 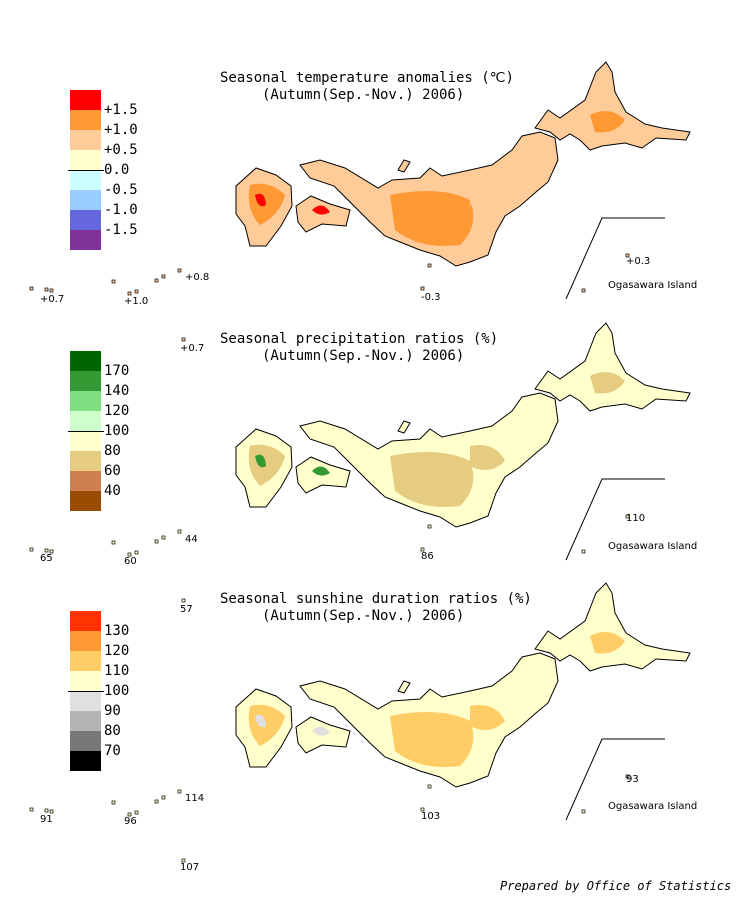 What do you see at coordinates (376, 599) in the screenshot?
I see `map-title: Seasonal sunshine duration ratios (%)` at bounding box center [376, 599].